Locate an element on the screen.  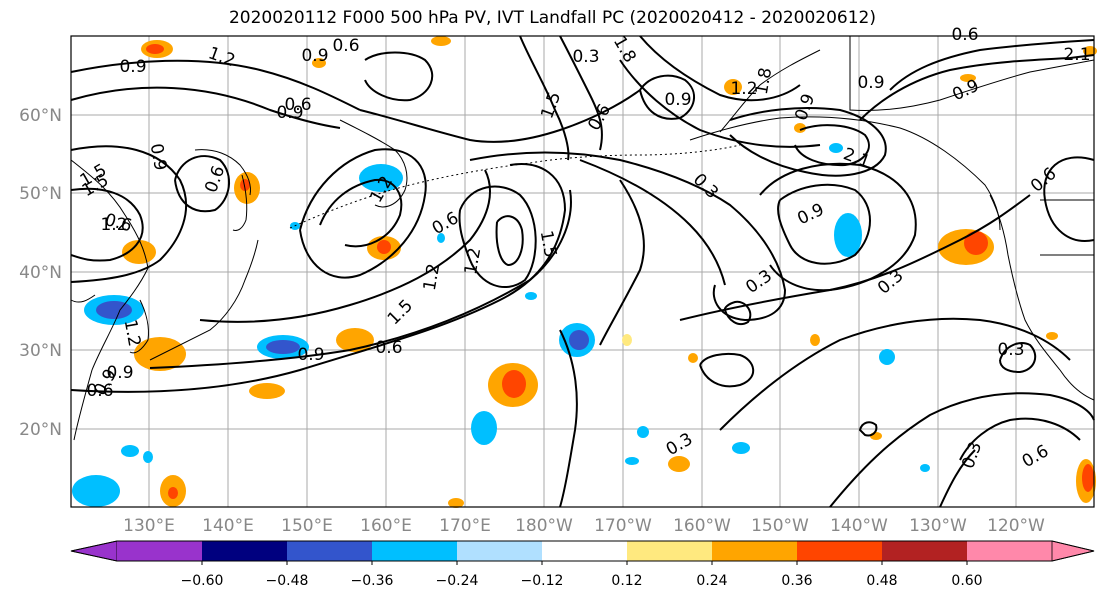
latitude-label: 20°N is located at coordinates (40, 430).